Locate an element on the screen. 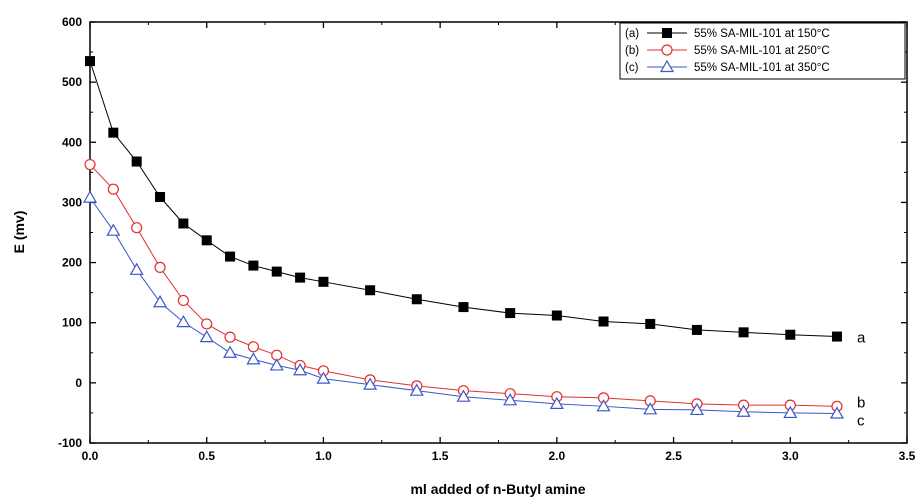  y-tick-label: 0 is located at coordinates (78, 383).